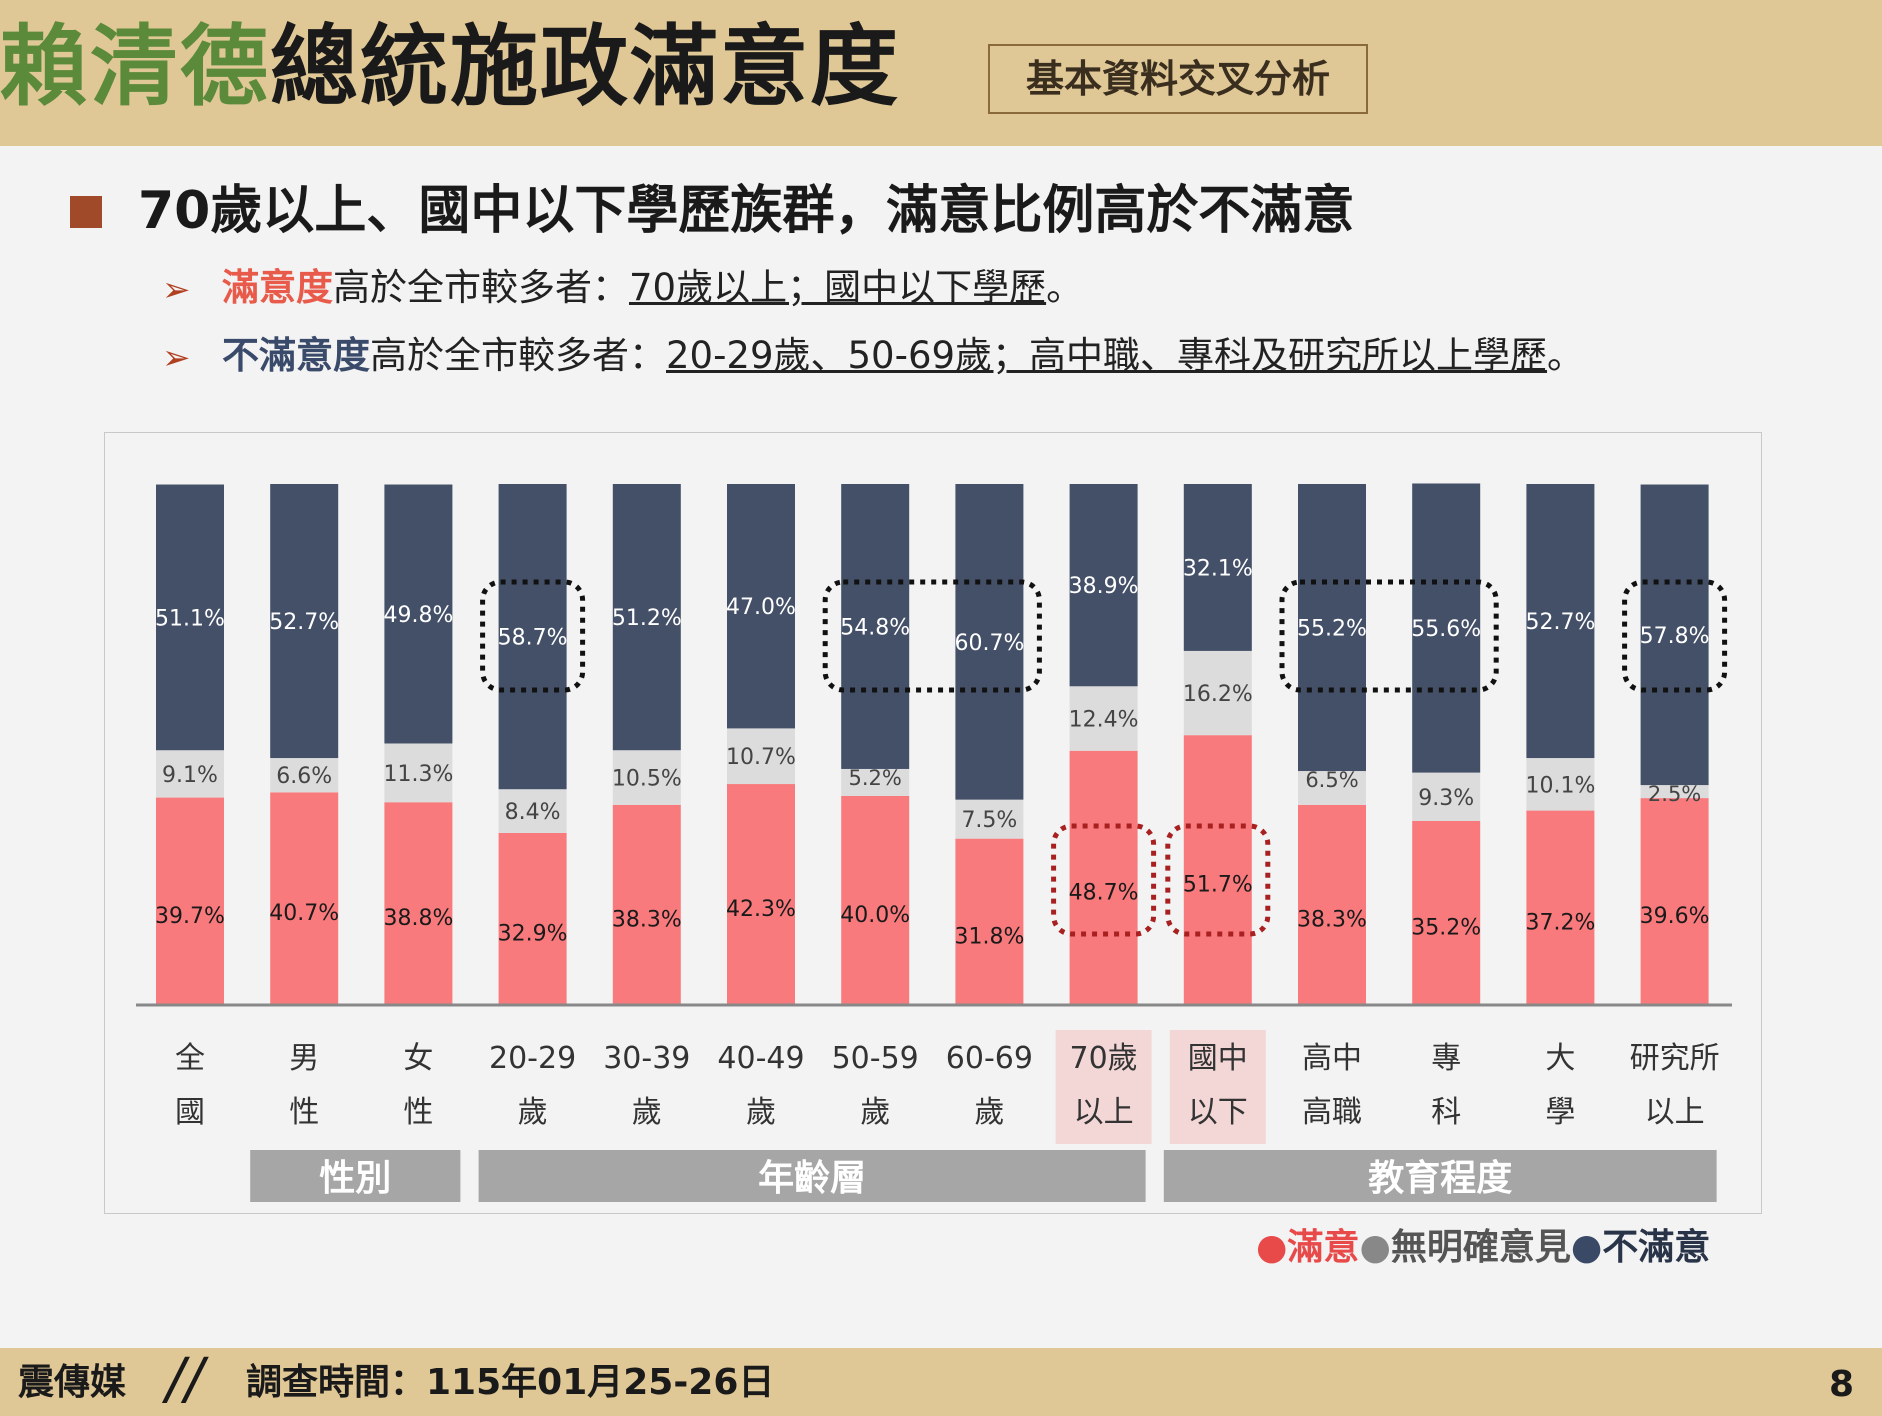  I want to click on category-label: 科, so click(1446, 1112).